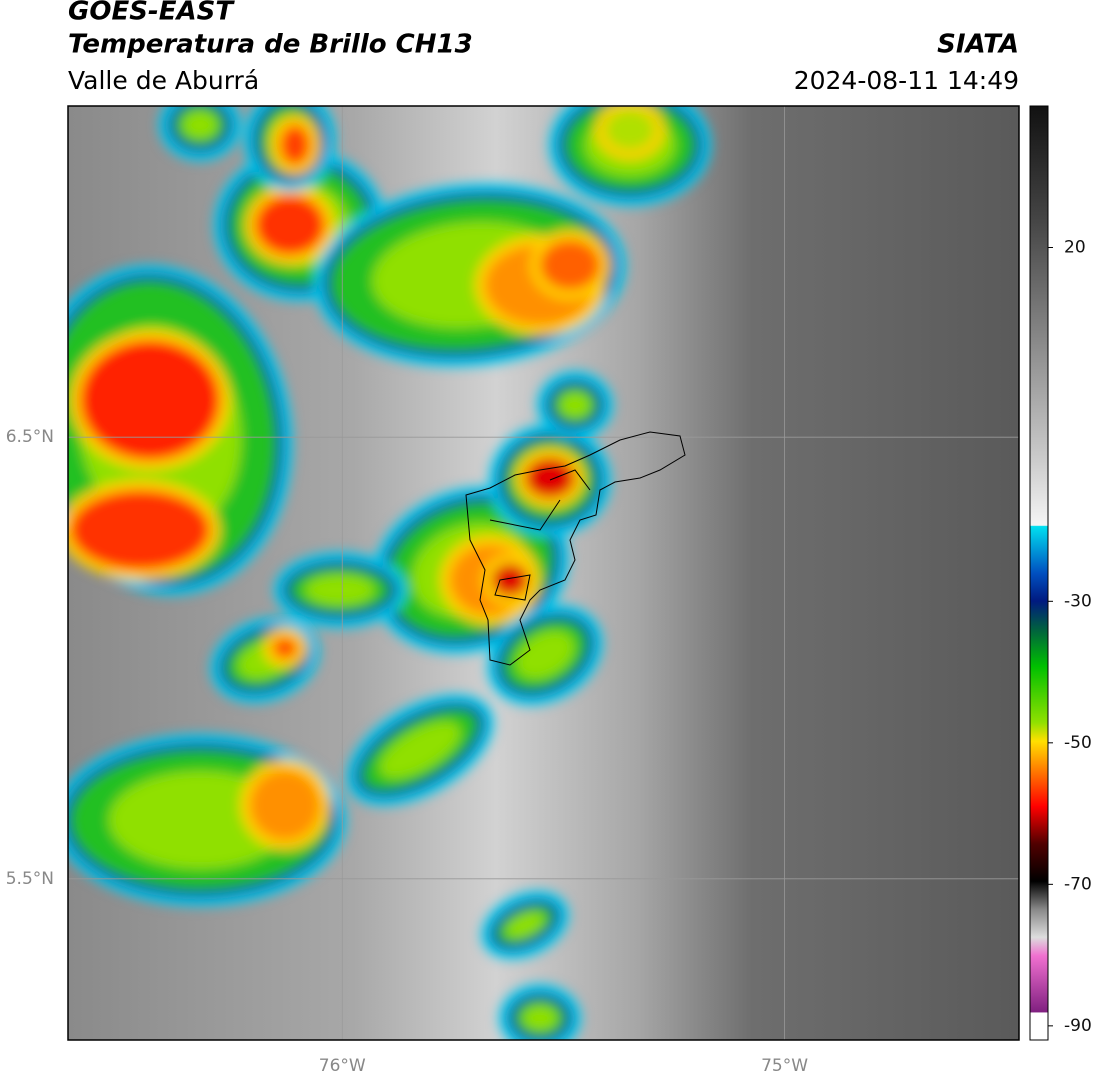 The width and height of the screenshot is (1094, 1082). Describe the element at coordinates (270, 45) in the screenshot. I see `subtitle: Temperatura de Brillo CH13` at that location.